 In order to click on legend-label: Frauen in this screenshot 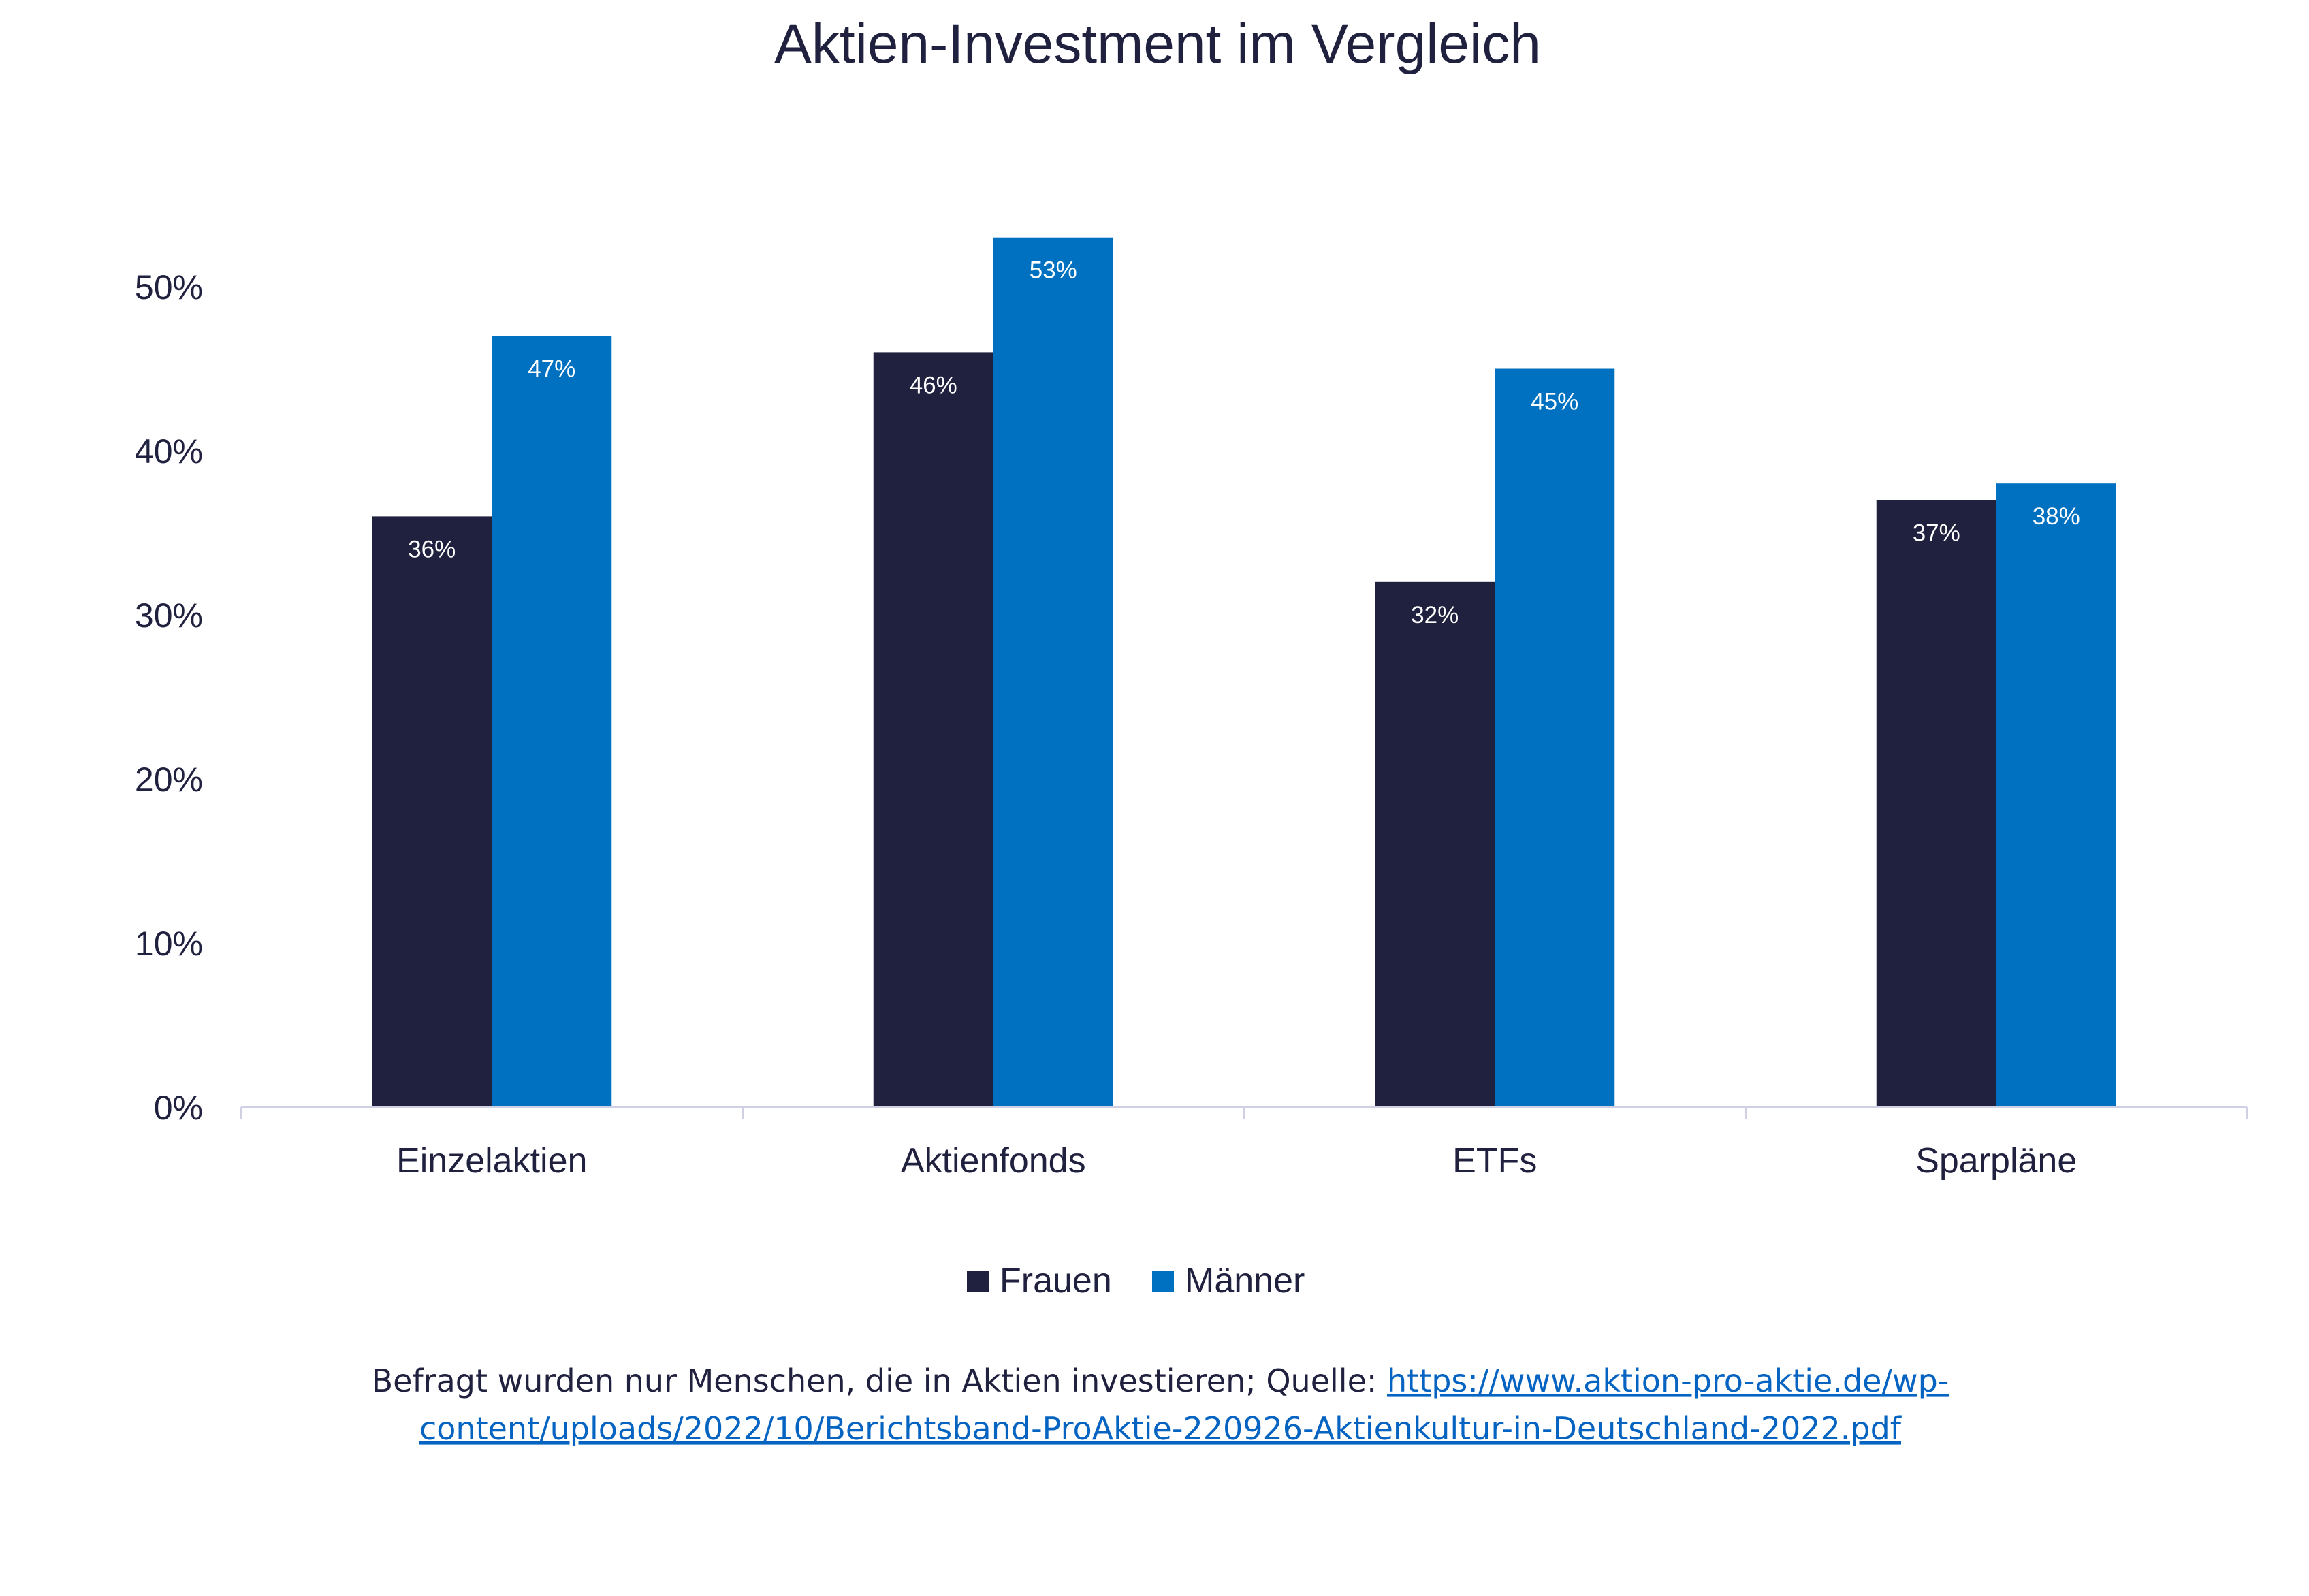, I will do `click(1056, 1281)`.